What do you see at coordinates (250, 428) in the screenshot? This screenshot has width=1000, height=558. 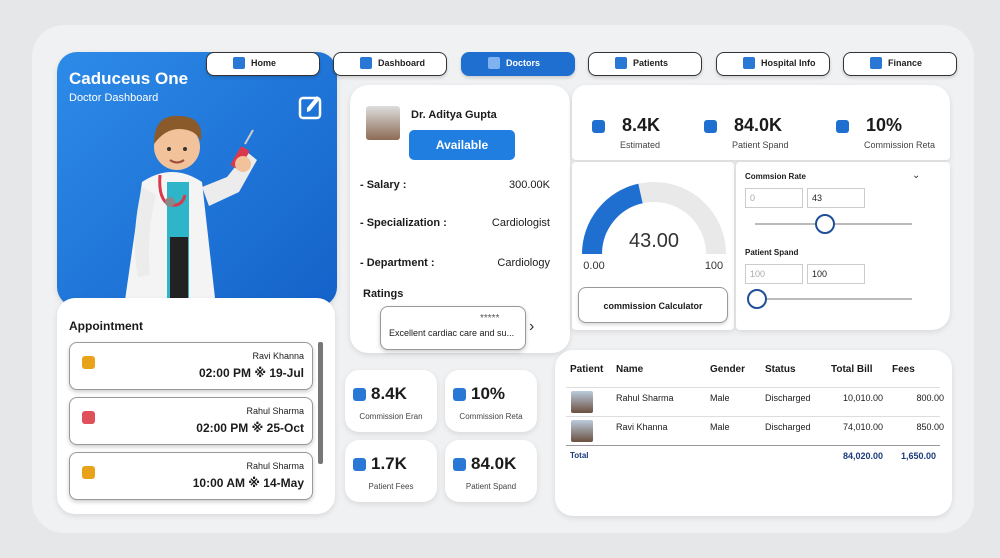 I see `appointment-when: 02:00 PM ※ 25-Oct` at bounding box center [250, 428].